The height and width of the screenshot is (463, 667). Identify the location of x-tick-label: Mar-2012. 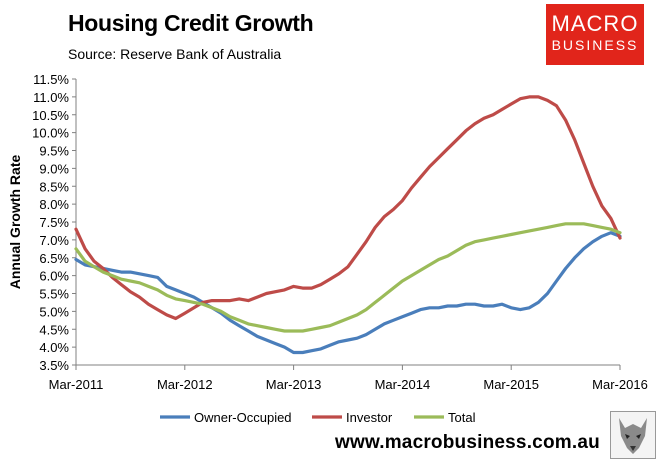
(185, 384).